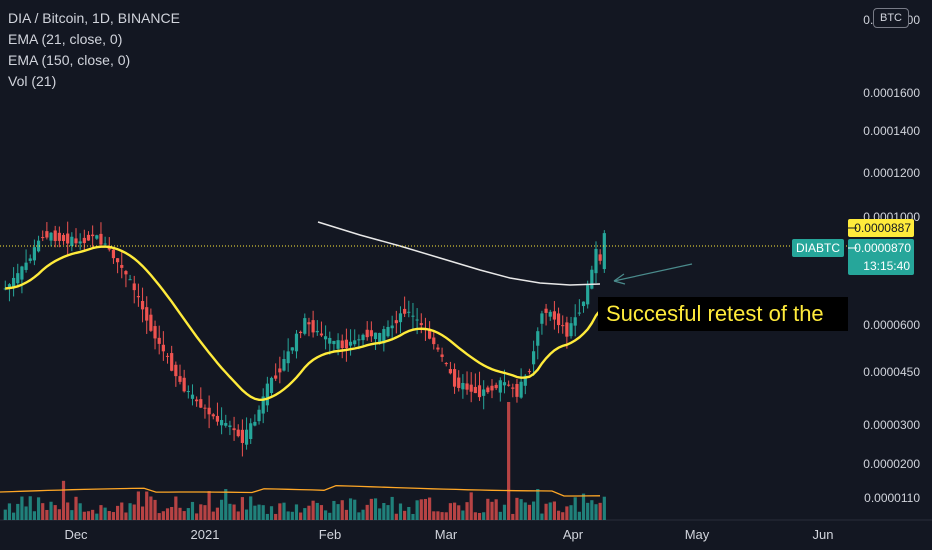 Image resolution: width=932 pixels, height=550 pixels. Describe the element at coordinates (891, 18) in the screenshot. I see `currency-badge: BTC` at that location.